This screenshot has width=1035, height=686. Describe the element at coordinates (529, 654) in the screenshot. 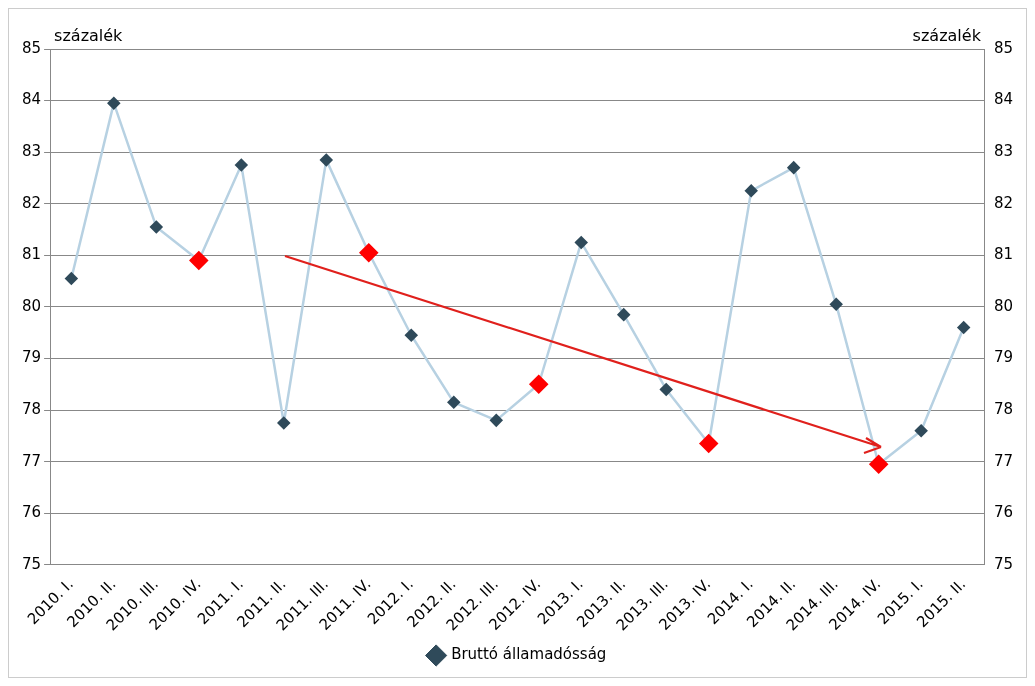

I see `legend-label: Bruttó államadósság` at that location.